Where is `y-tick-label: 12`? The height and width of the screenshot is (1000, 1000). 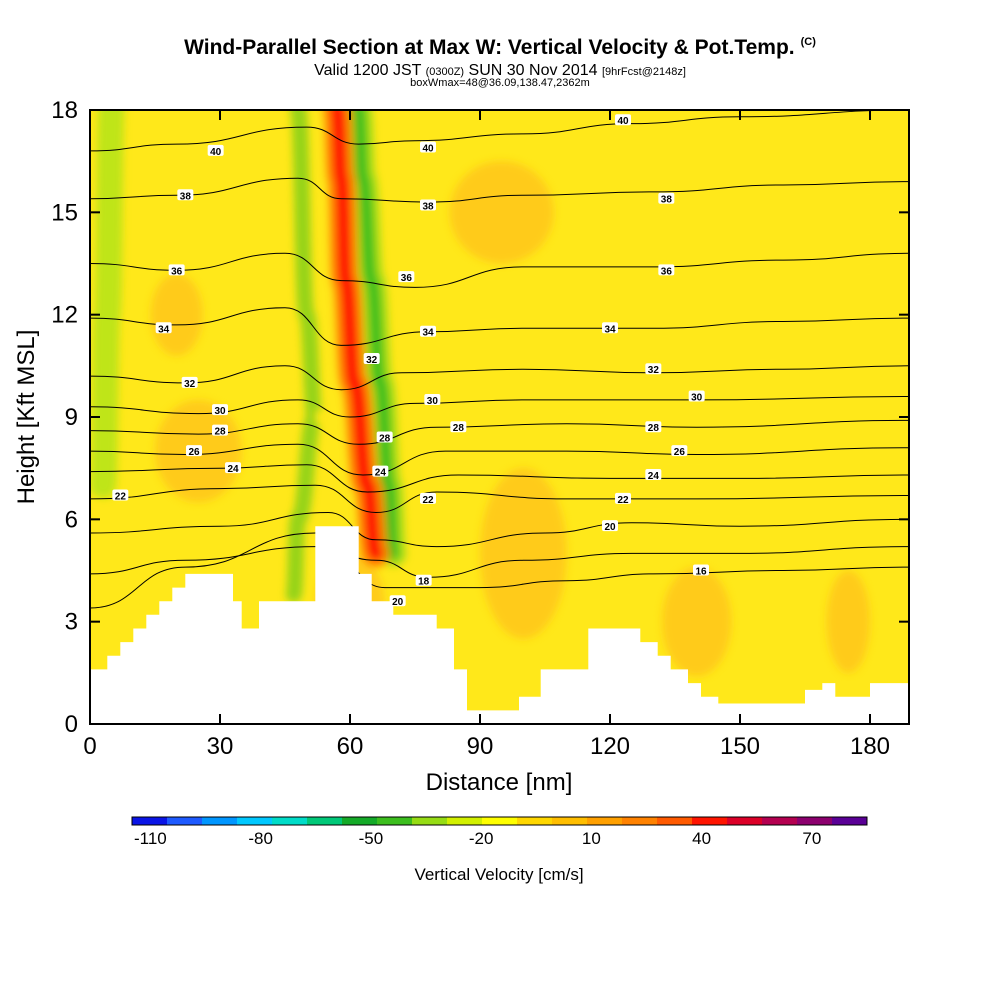 y-tick-label: 12 is located at coordinates (64, 315).